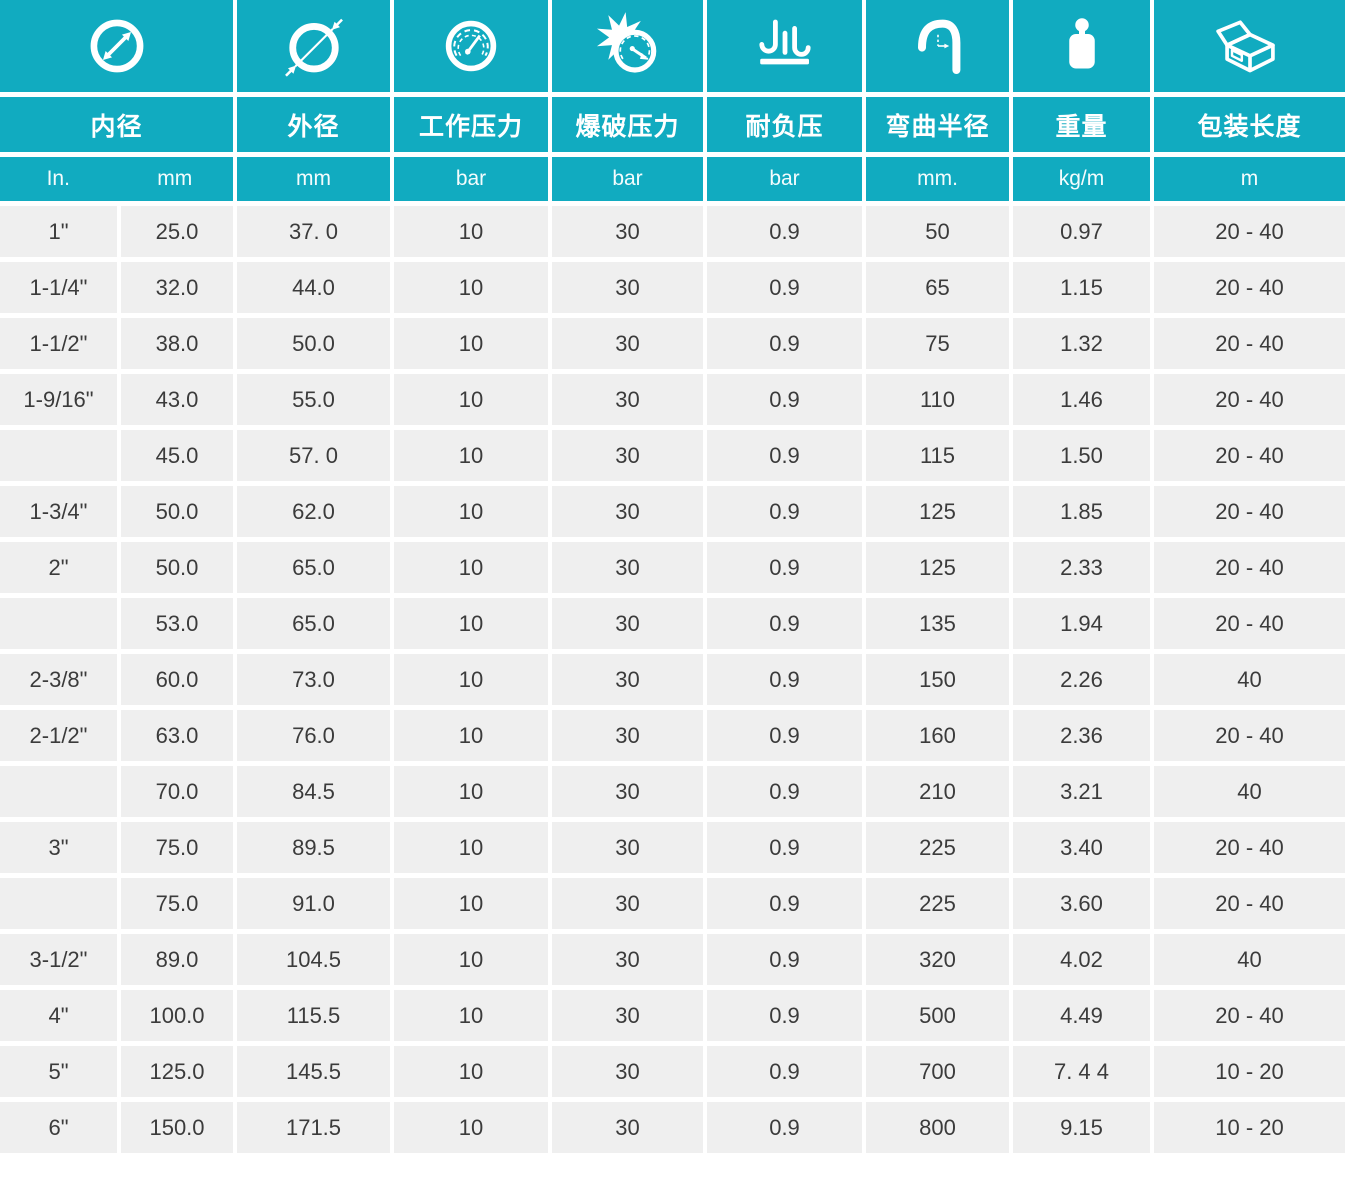 The image size is (1347, 1202). Describe the element at coordinates (116, 46) in the screenshot. I see `inner-diameter-icon` at that location.